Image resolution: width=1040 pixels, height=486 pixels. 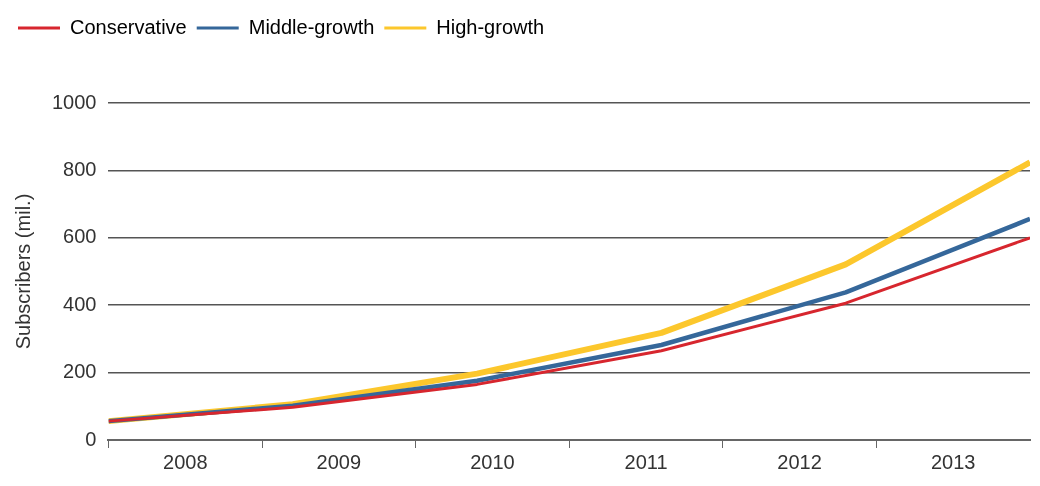 What do you see at coordinates (646, 461) in the screenshot?
I see `x-tick-label: 2011` at bounding box center [646, 461].